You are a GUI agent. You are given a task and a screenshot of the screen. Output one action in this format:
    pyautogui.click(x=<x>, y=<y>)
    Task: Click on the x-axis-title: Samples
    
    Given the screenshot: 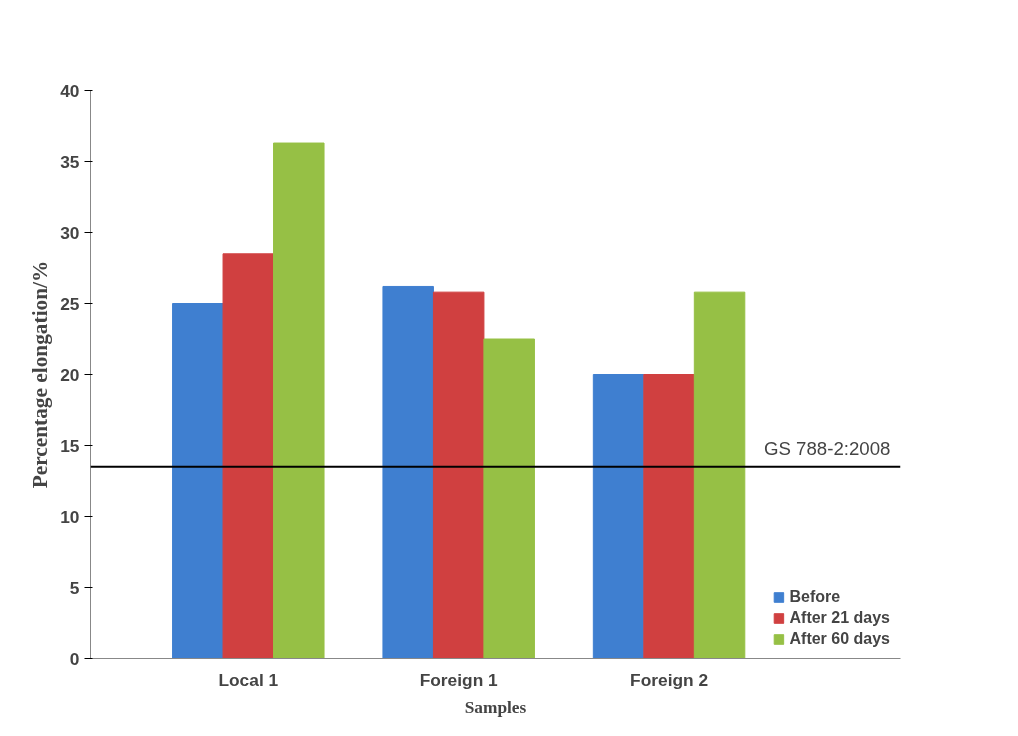 What is the action you would take?
    pyautogui.click(x=495, y=707)
    